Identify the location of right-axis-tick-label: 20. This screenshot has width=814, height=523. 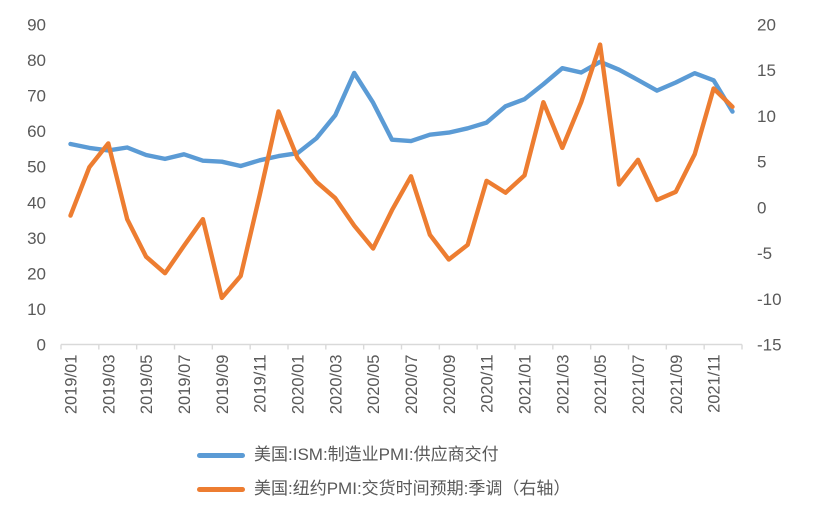
(766, 25).